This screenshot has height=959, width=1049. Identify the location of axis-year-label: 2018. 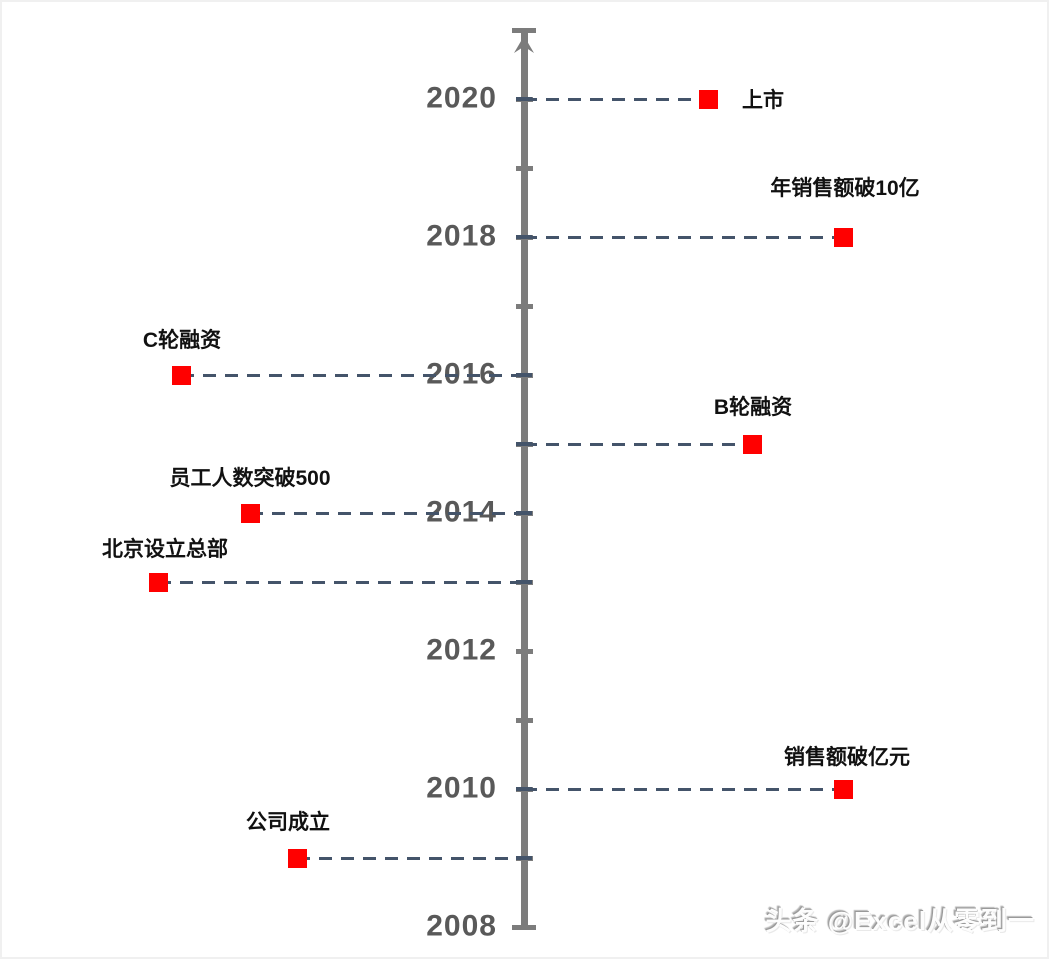
(461, 236).